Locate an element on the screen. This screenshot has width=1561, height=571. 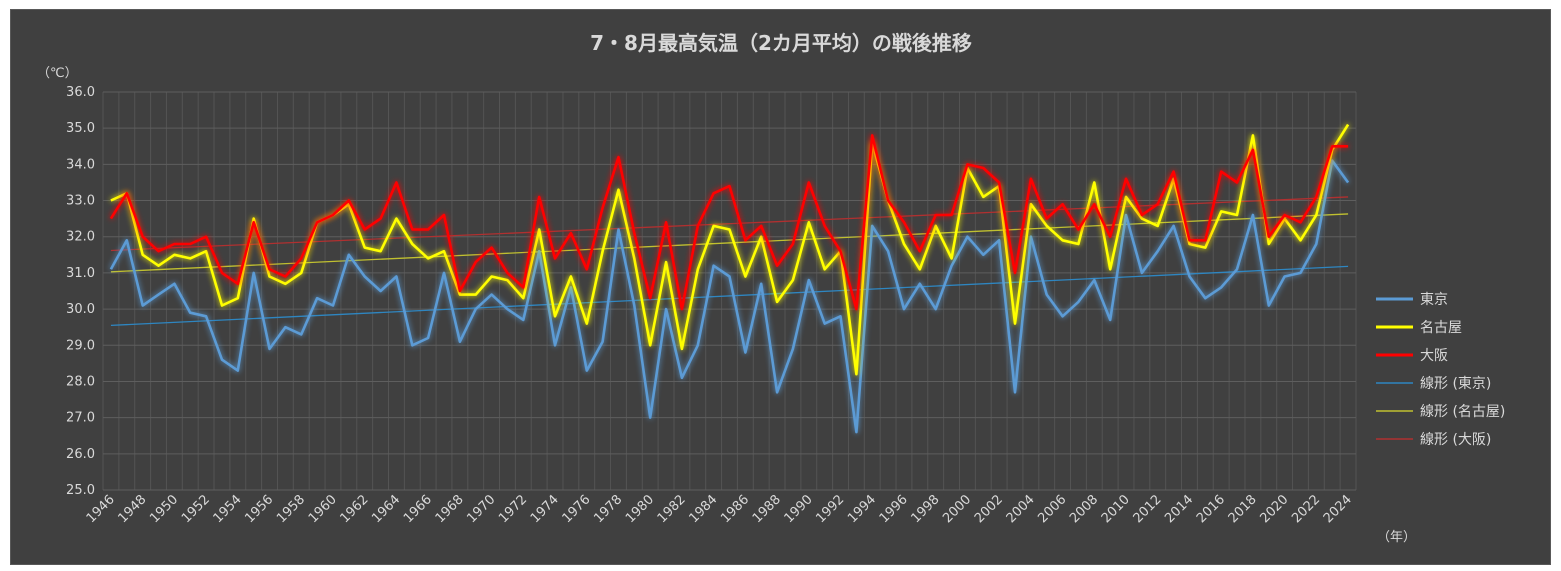
y-tick-label: 25.0 is located at coordinates (80, 490).